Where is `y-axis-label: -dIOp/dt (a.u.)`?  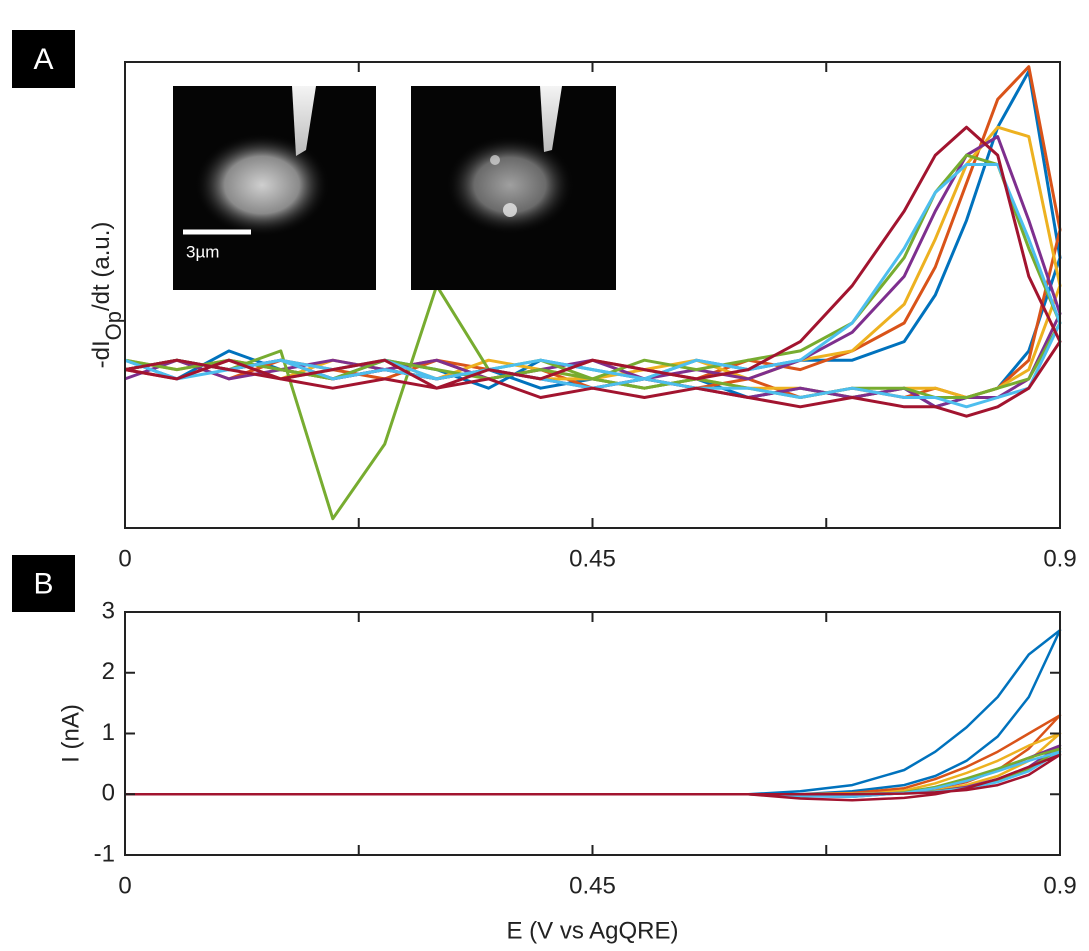
y-axis-label: -dIOp/dt (a.u.) is located at coordinates (107, 295).